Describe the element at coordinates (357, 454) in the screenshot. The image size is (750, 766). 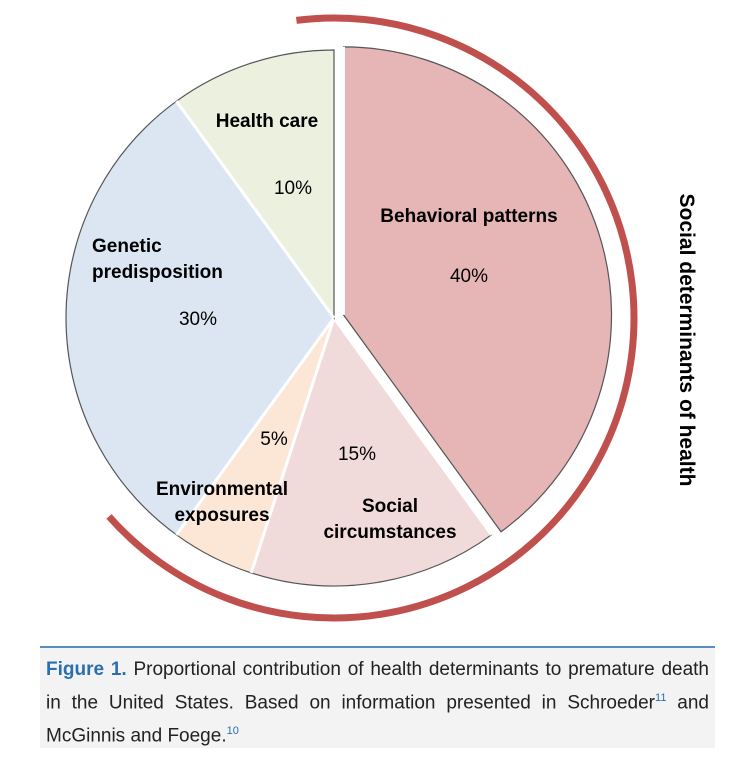
I see `slice-value-social-circumstances: 15%` at that location.